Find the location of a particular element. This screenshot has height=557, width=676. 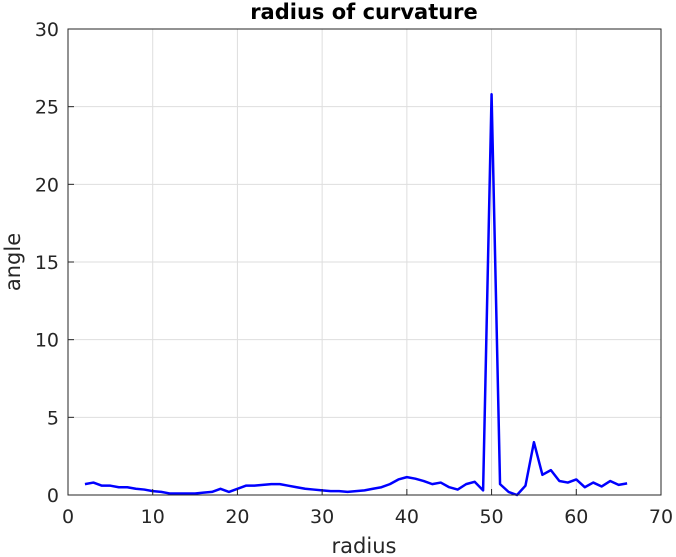

y-tick-label: 15 is located at coordinates (47, 263).